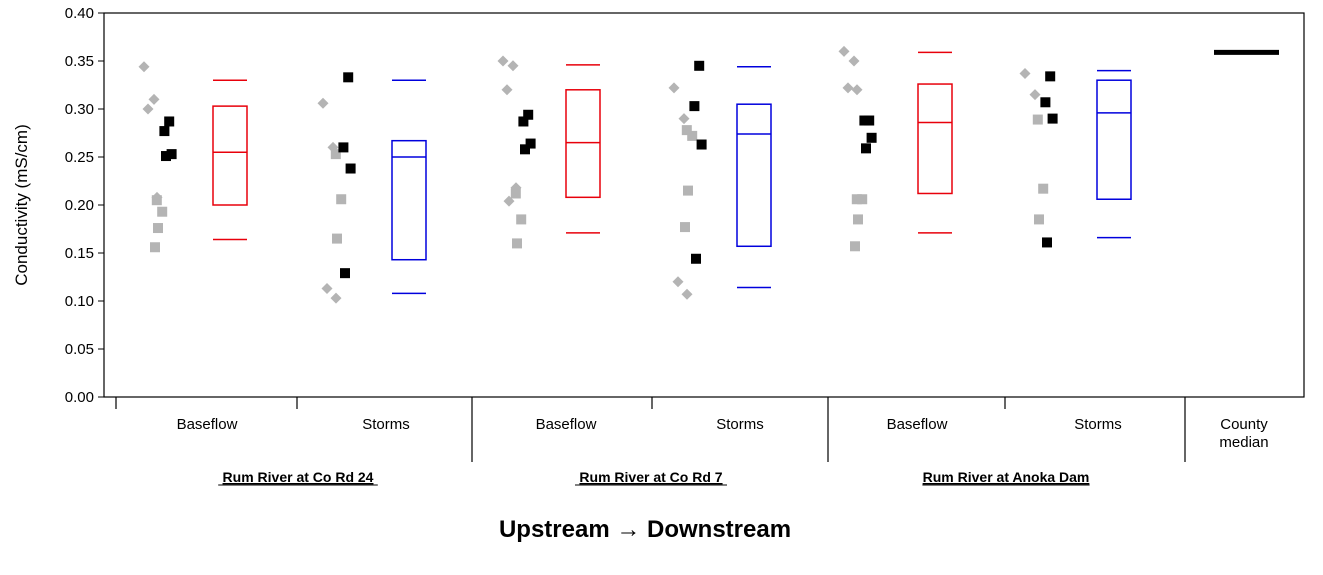  I want to click on y-tick-label: 0.35, so click(79, 61).